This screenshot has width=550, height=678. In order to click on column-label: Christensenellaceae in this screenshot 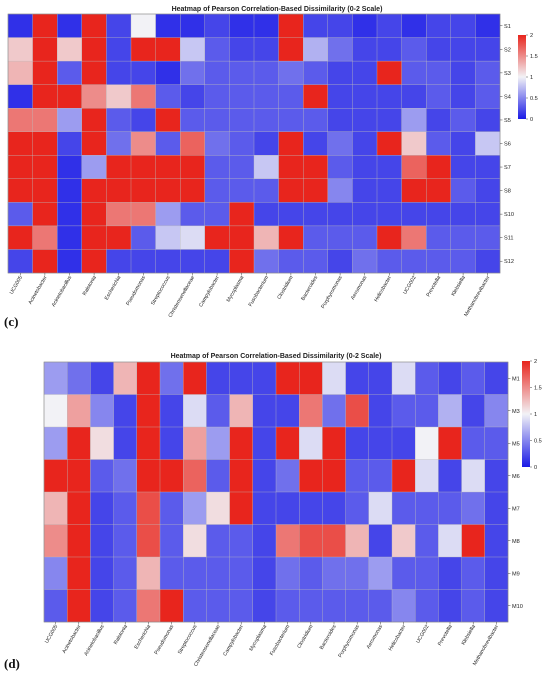, I will do `click(182, 297)`.